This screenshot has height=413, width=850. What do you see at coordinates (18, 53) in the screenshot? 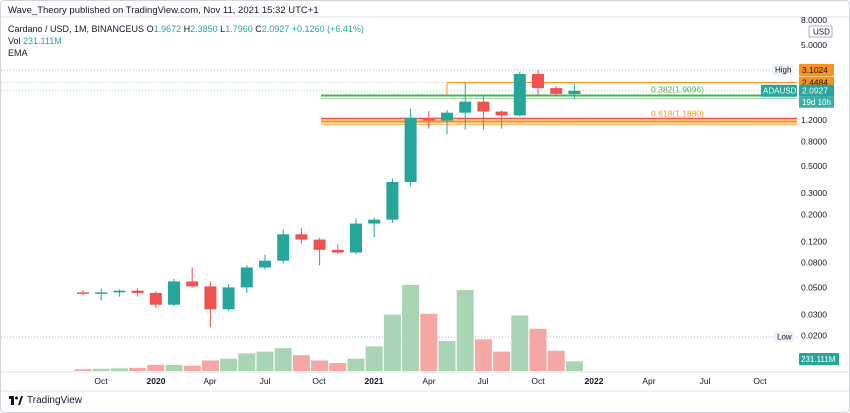
I see `ema-legend: EMA` at bounding box center [18, 53].